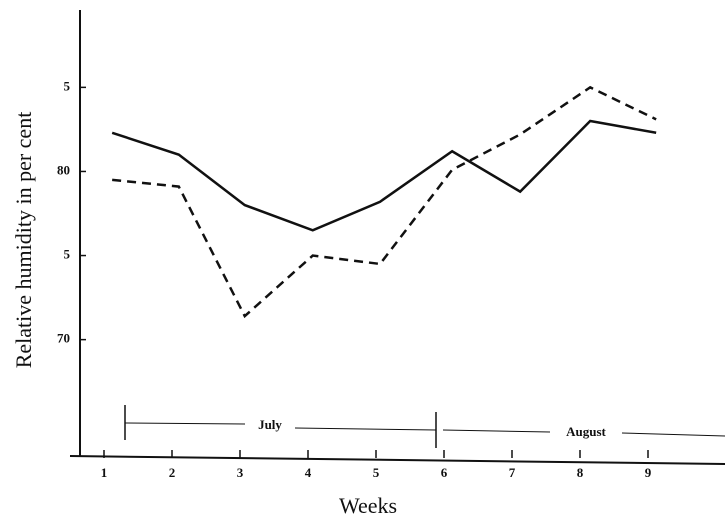 The height and width of the screenshot is (521, 725). What do you see at coordinates (63, 169) in the screenshot?
I see `y-tick-label: 80` at bounding box center [63, 169].